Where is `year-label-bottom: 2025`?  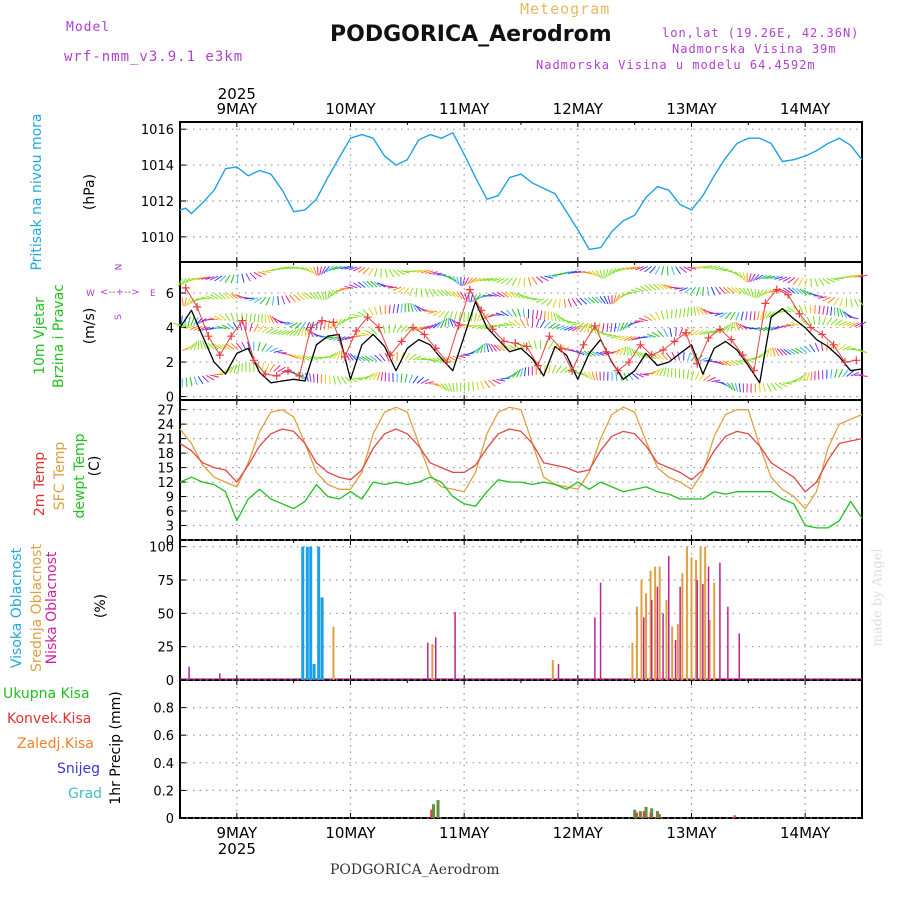
year-label-bottom: 2025 is located at coordinates (237, 849).